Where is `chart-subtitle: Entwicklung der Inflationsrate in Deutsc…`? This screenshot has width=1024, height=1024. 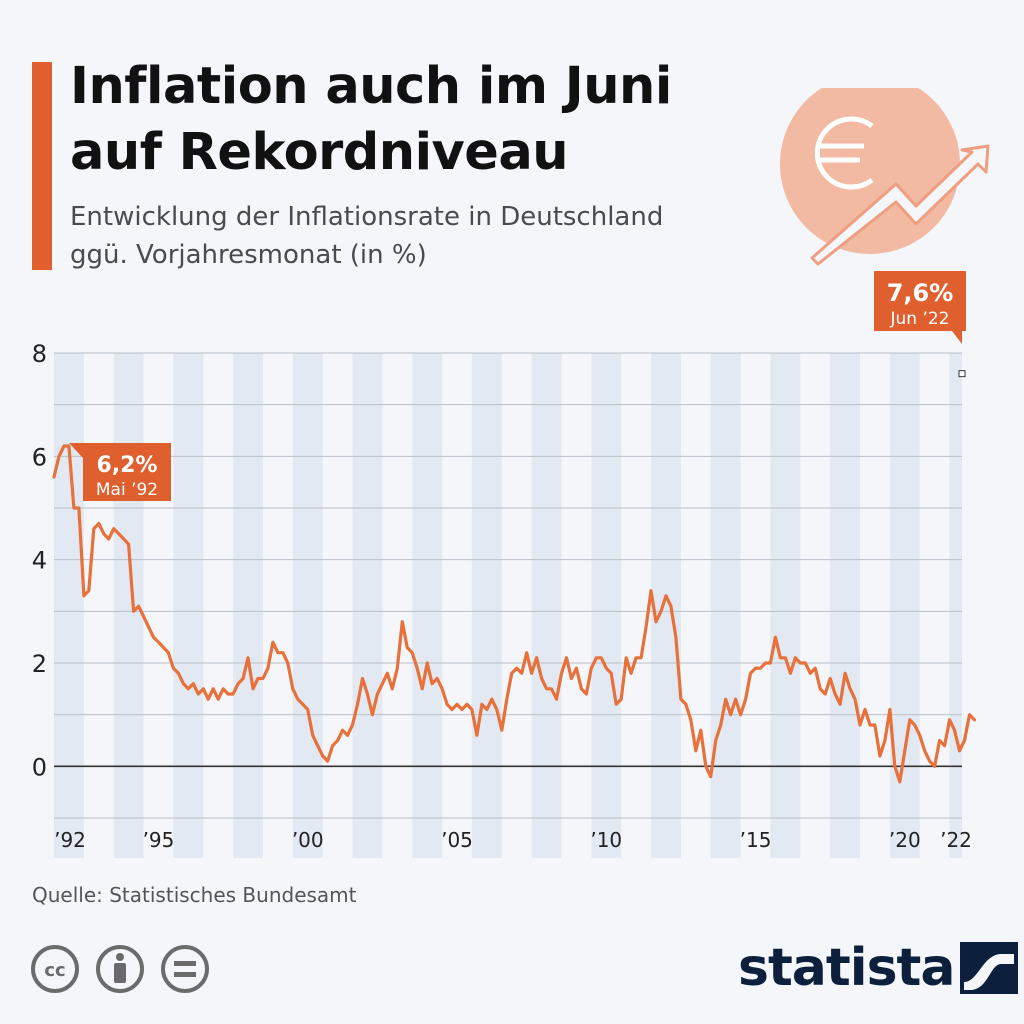
chart-subtitle: Entwicklung der Inflationsrate in Deutsc… is located at coordinates (430, 236).